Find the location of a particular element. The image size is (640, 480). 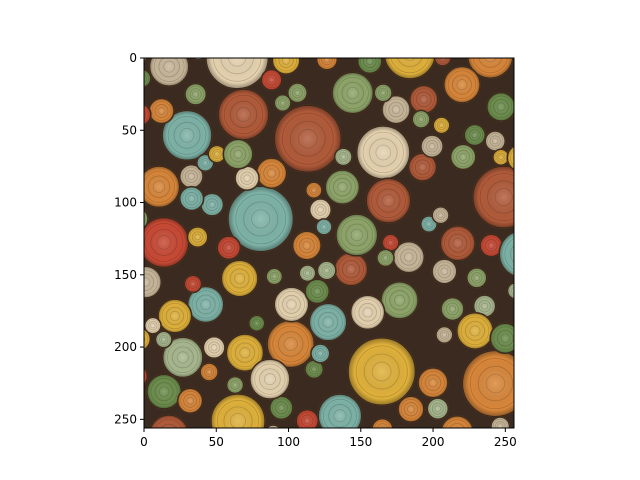

x-tick-label: 50 is located at coordinates (216, 442).